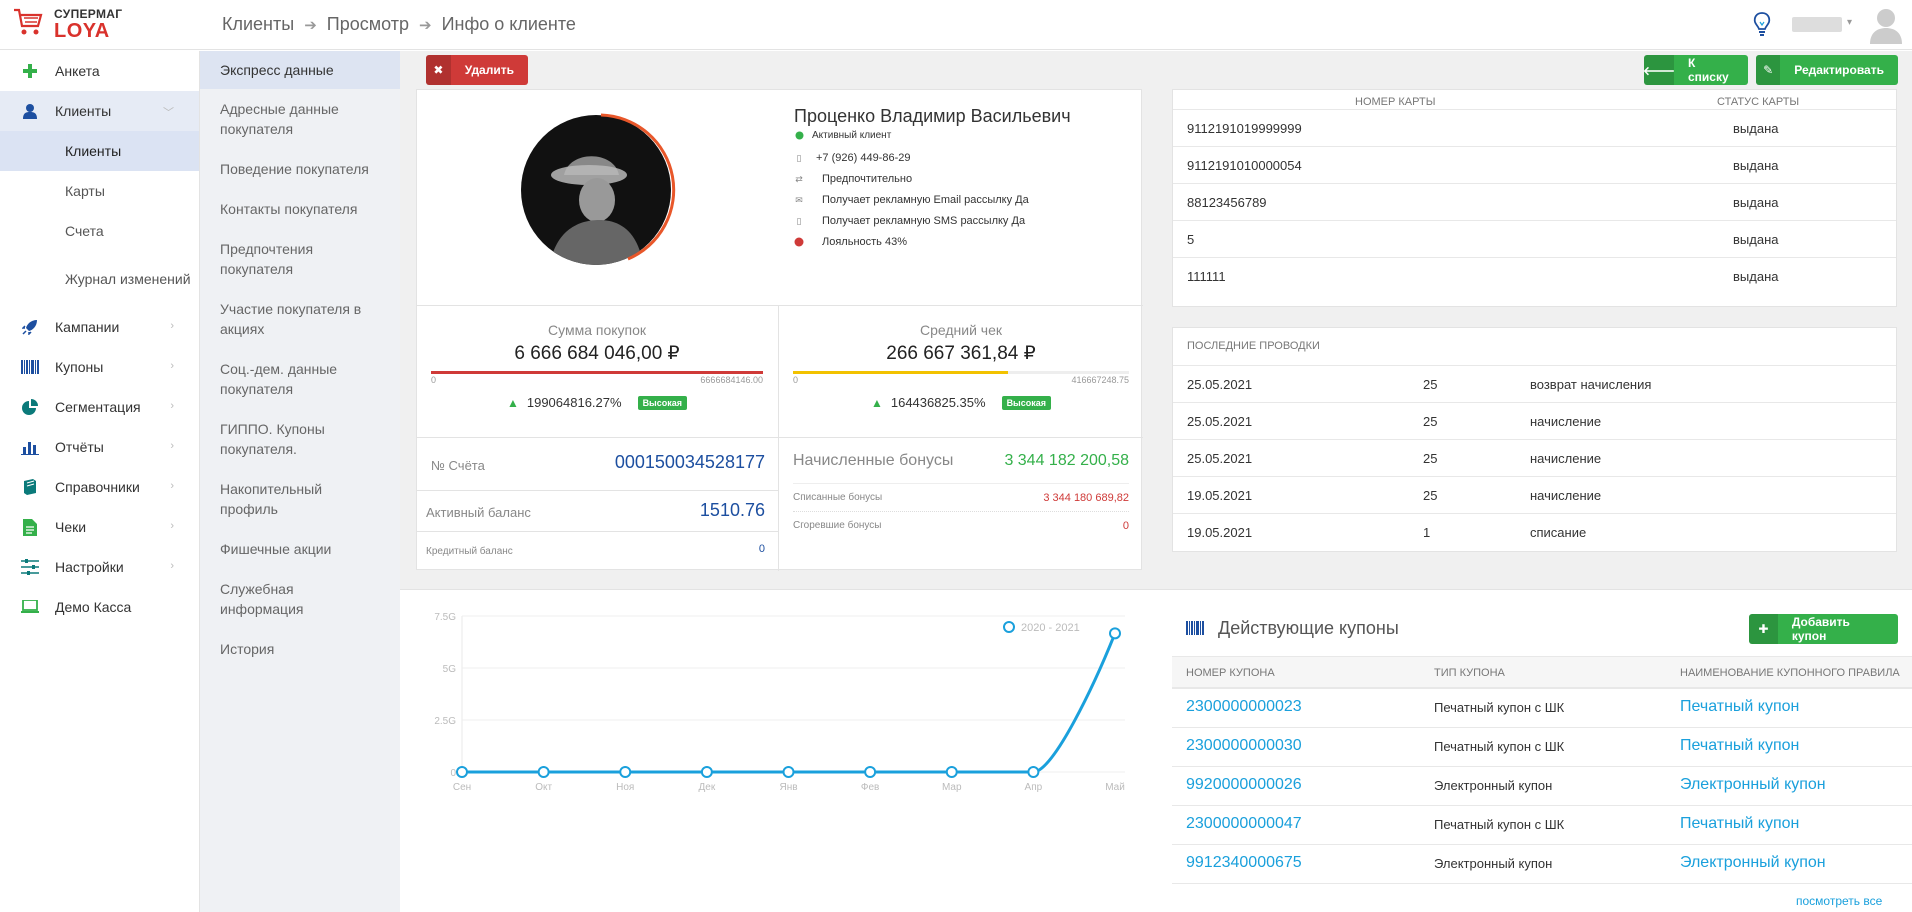  What do you see at coordinates (99, 25) in the screenshot?
I see `app-logo: СУПЕРМАГ LOYA` at bounding box center [99, 25].